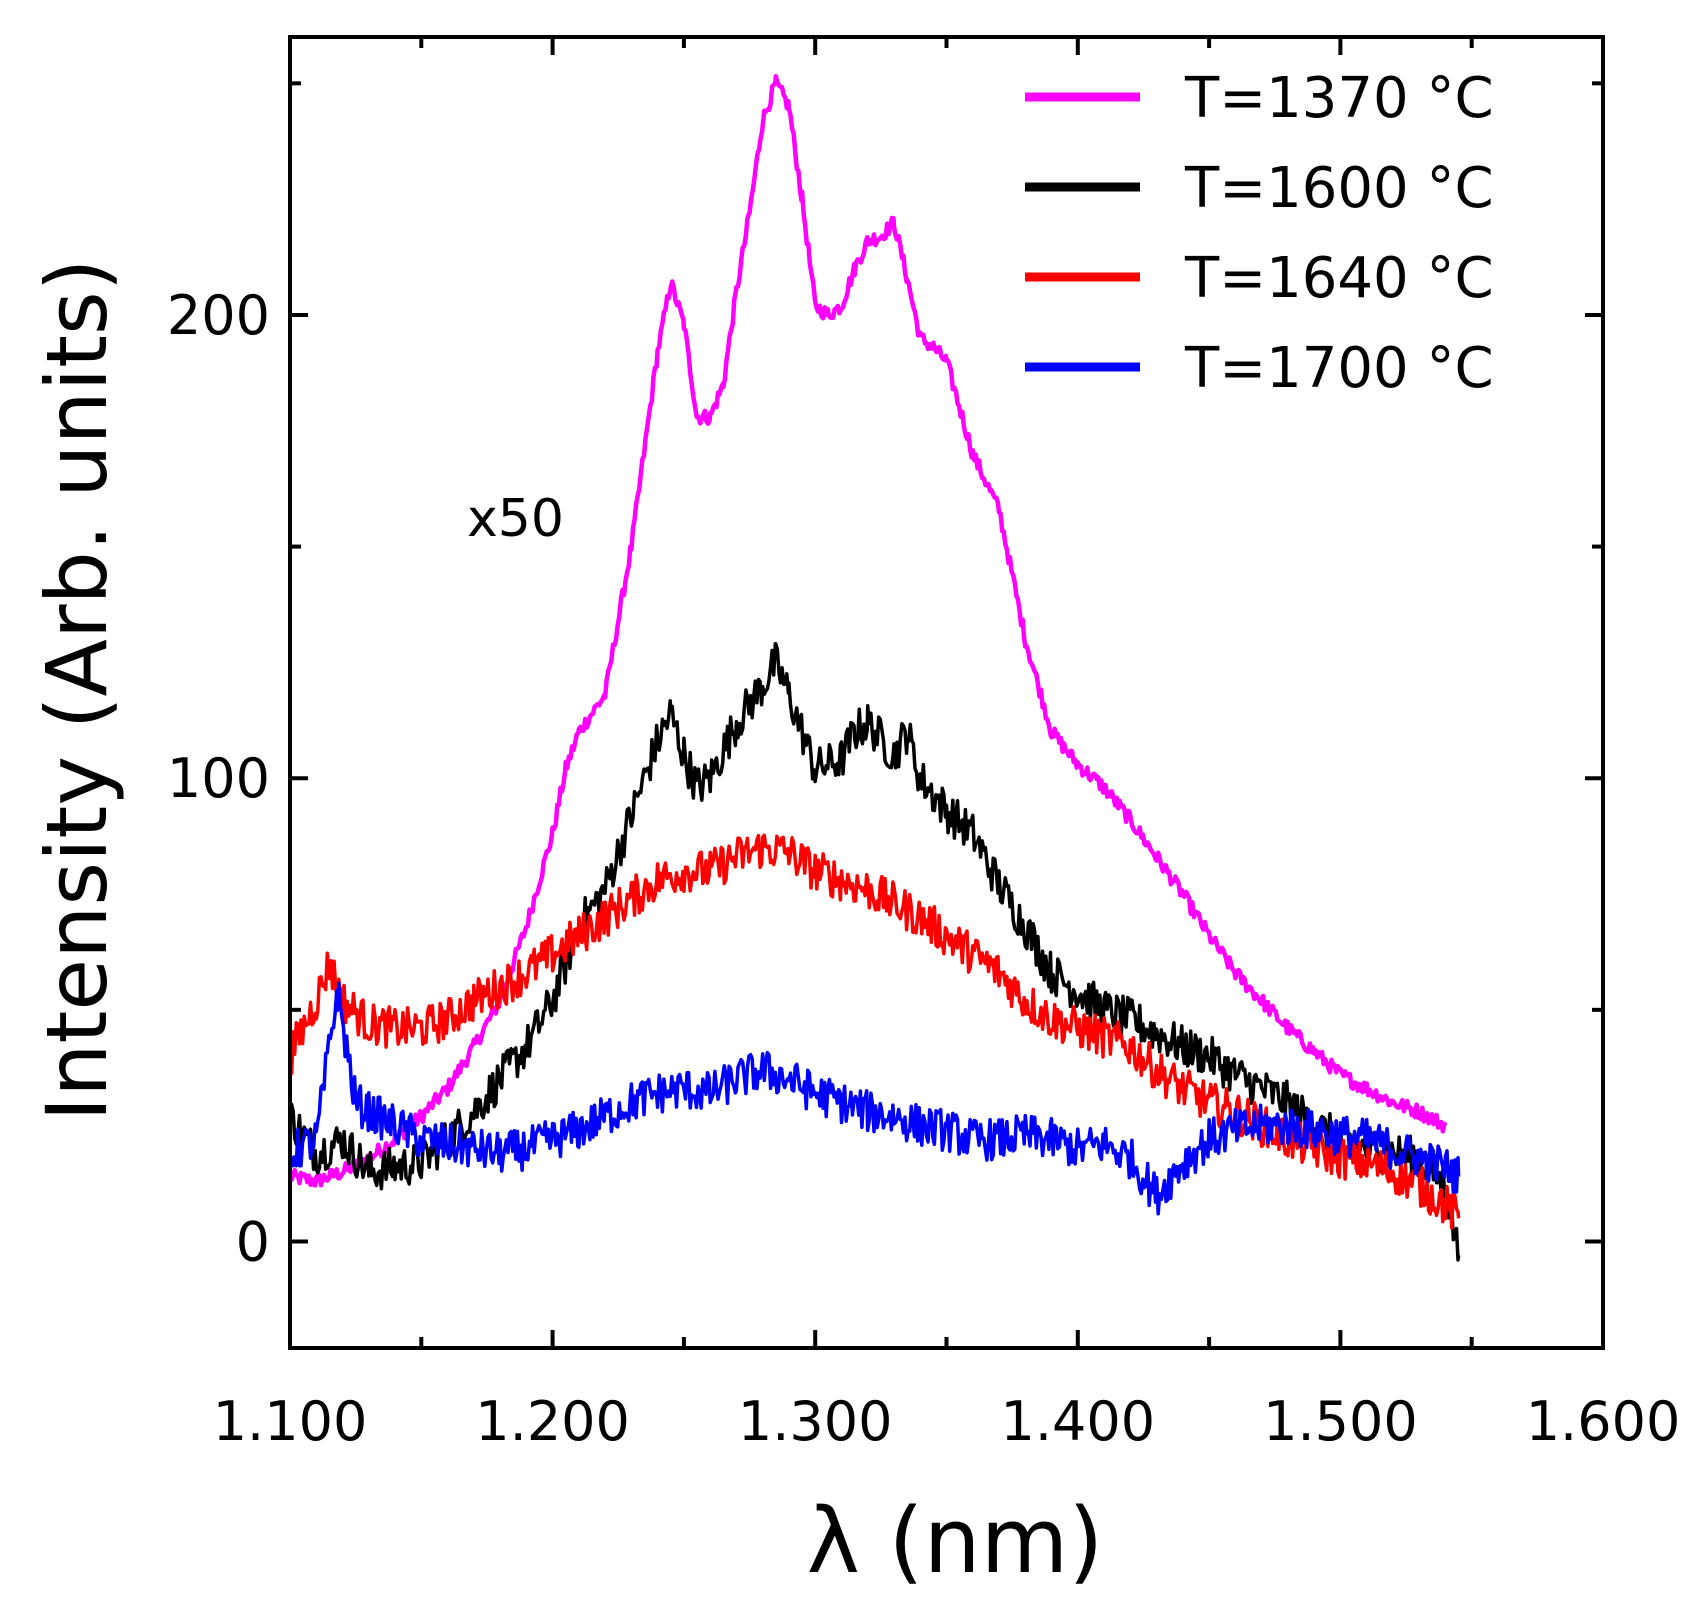  What do you see at coordinates (218, 315) in the screenshot?
I see `y-tick-label: 200` at bounding box center [218, 315].